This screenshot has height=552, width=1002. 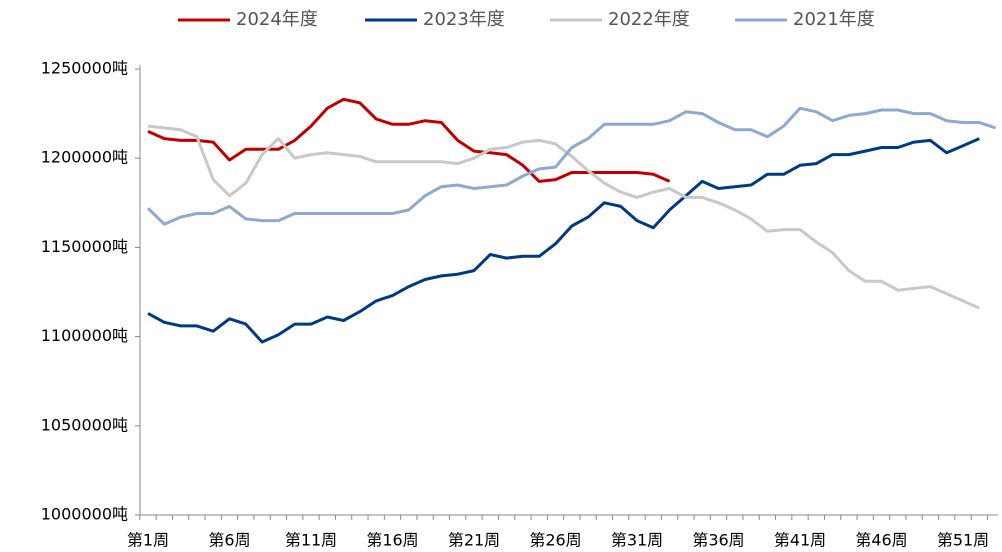 What do you see at coordinates (409, 140) in the screenshot?
I see `series-line` at bounding box center [409, 140].